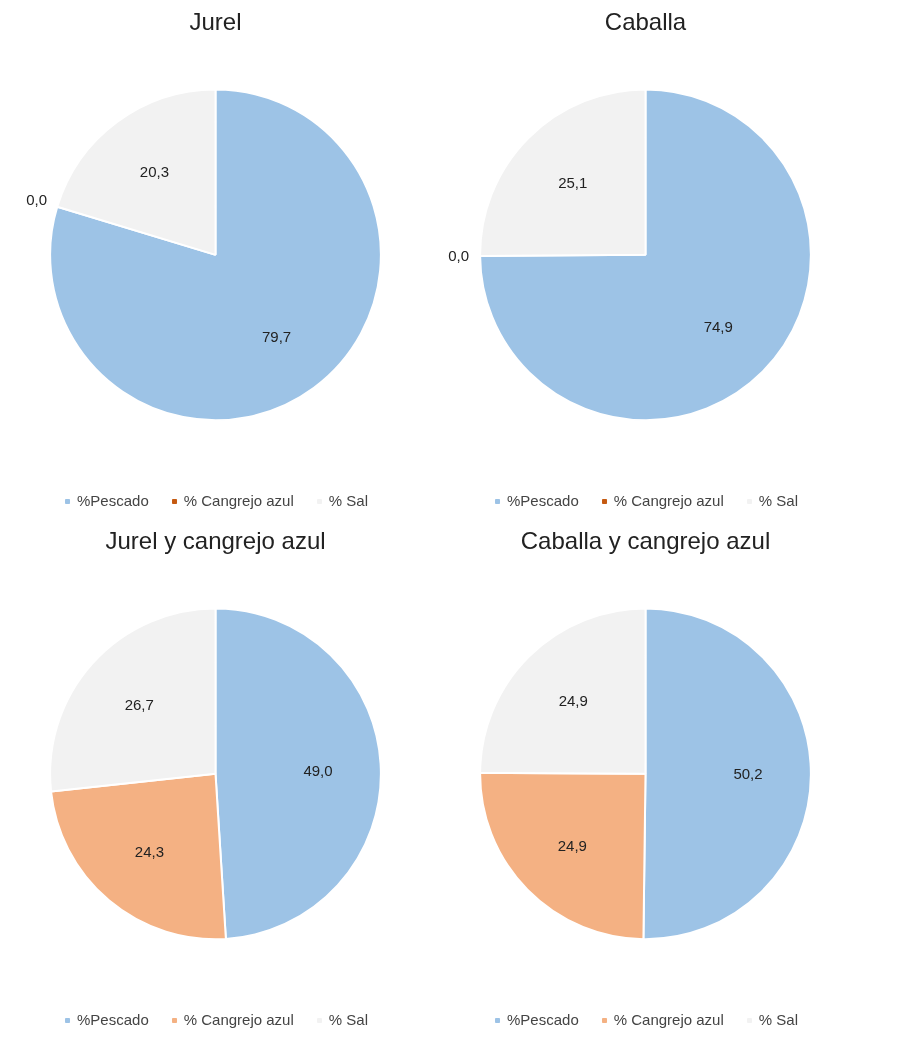 This screenshot has height=1064, width=898. What do you see at coordinates (573, 182) in the screenshot?
I see `data-label: 25,1` at bounding box center [573, 182].